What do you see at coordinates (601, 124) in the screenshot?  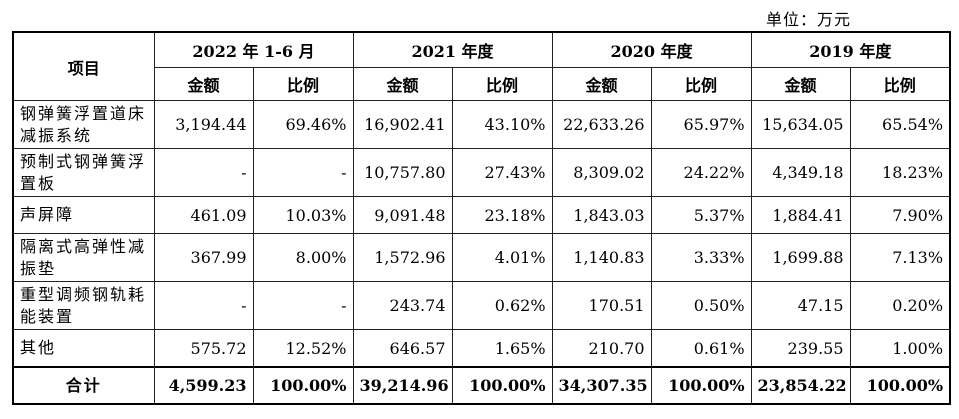 I see `table-cell: 22,633.26` at bounding box center [601, 124].